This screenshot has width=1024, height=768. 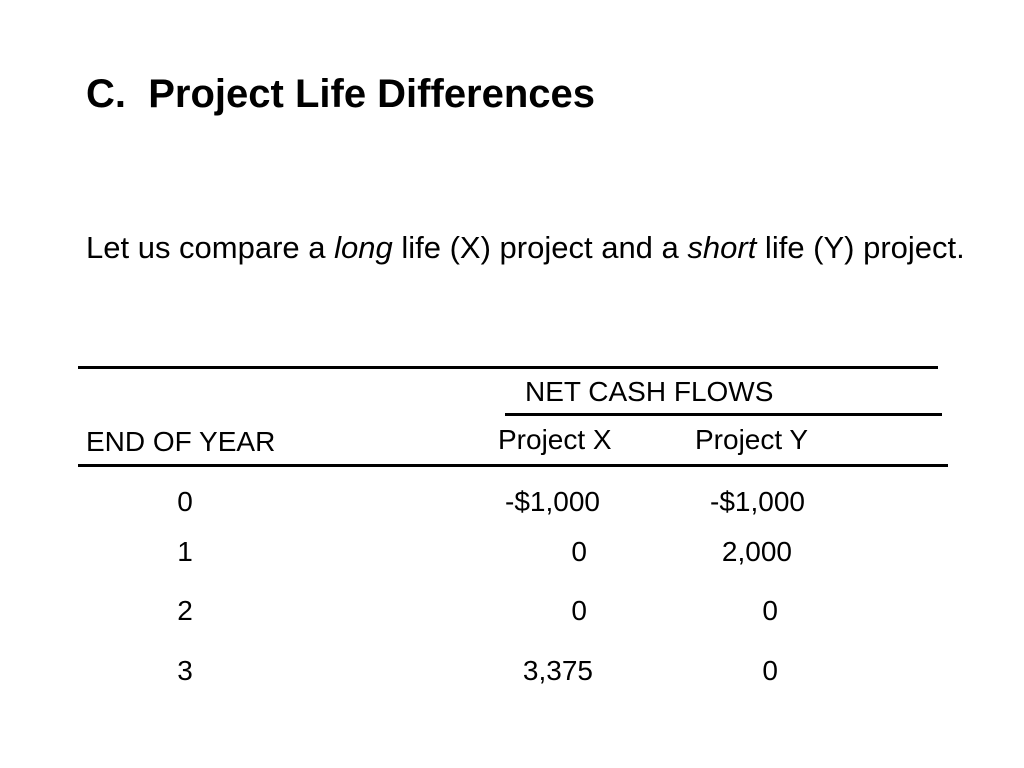 What do you see at coordinates (185, 501) in the screenshot?
I see `year-cell: 0` at bounding box center [185, 501].